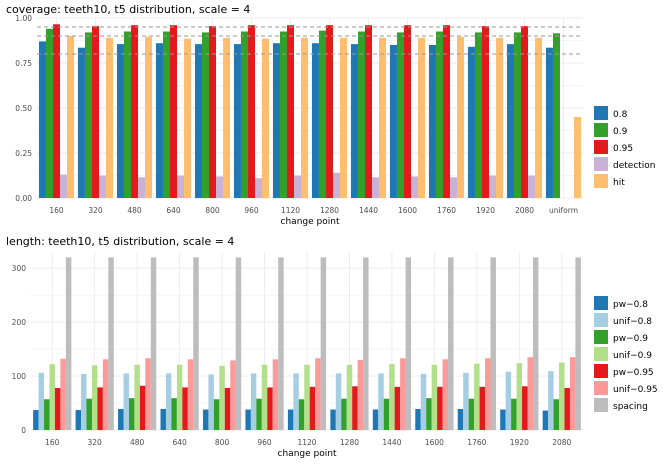 The height and width of the screenshot is (466, 664). What do you see at coordinates (391, 442) in the screenshot?
I see `length-x-tick-label: 1440` at bounding box center [391, 442].